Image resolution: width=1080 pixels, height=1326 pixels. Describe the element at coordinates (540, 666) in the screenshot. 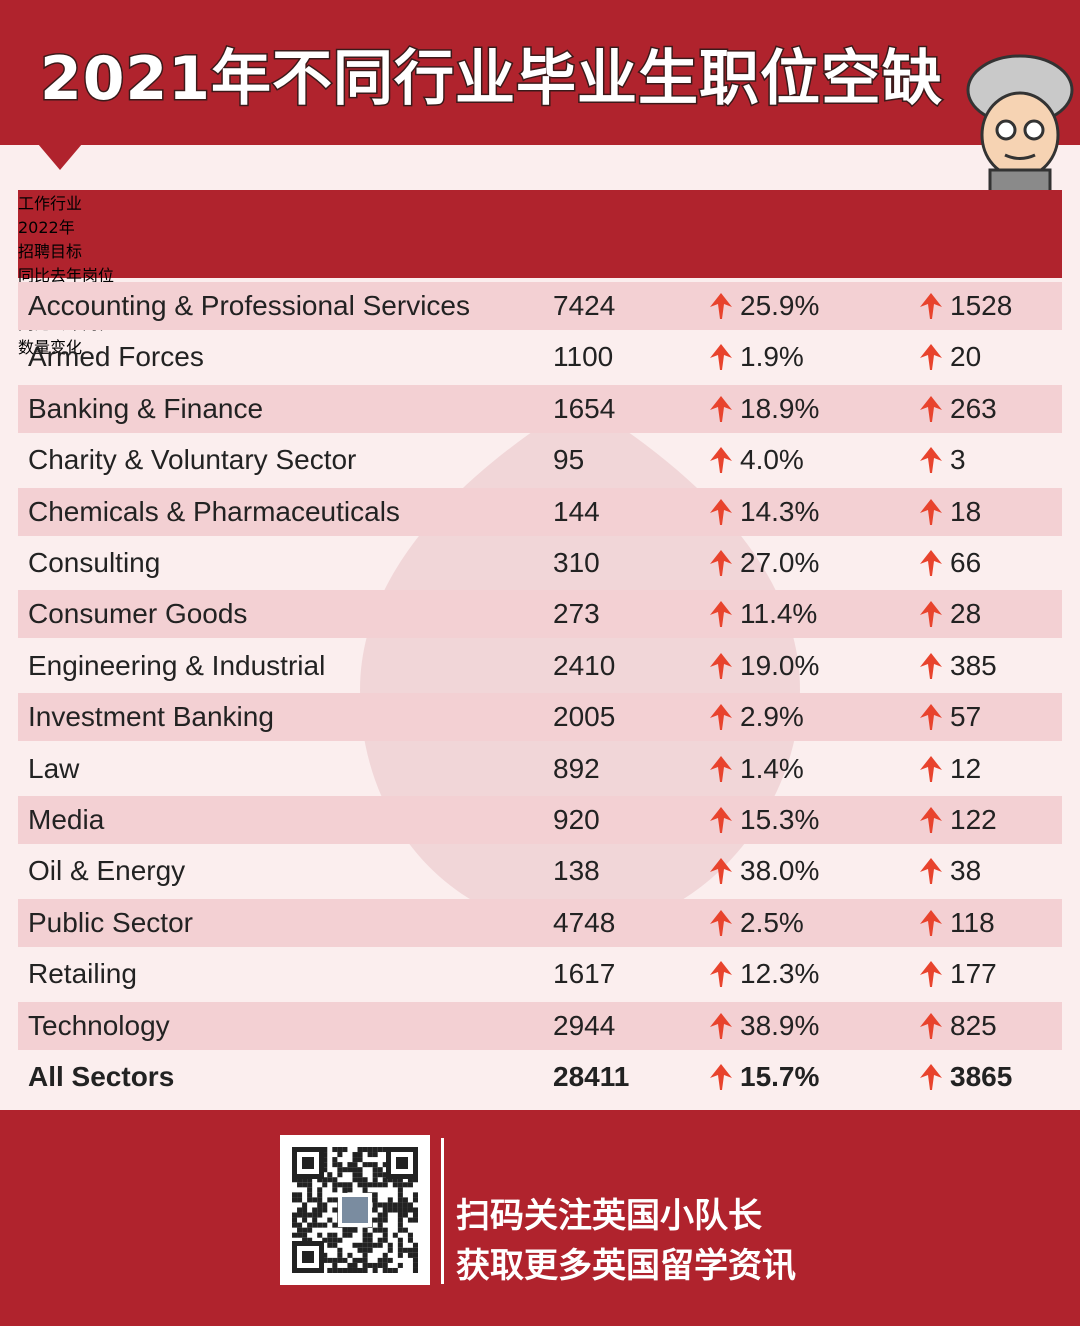

I see `table-row: Engineering & Industrial 2410 19.0% 385` at that location.